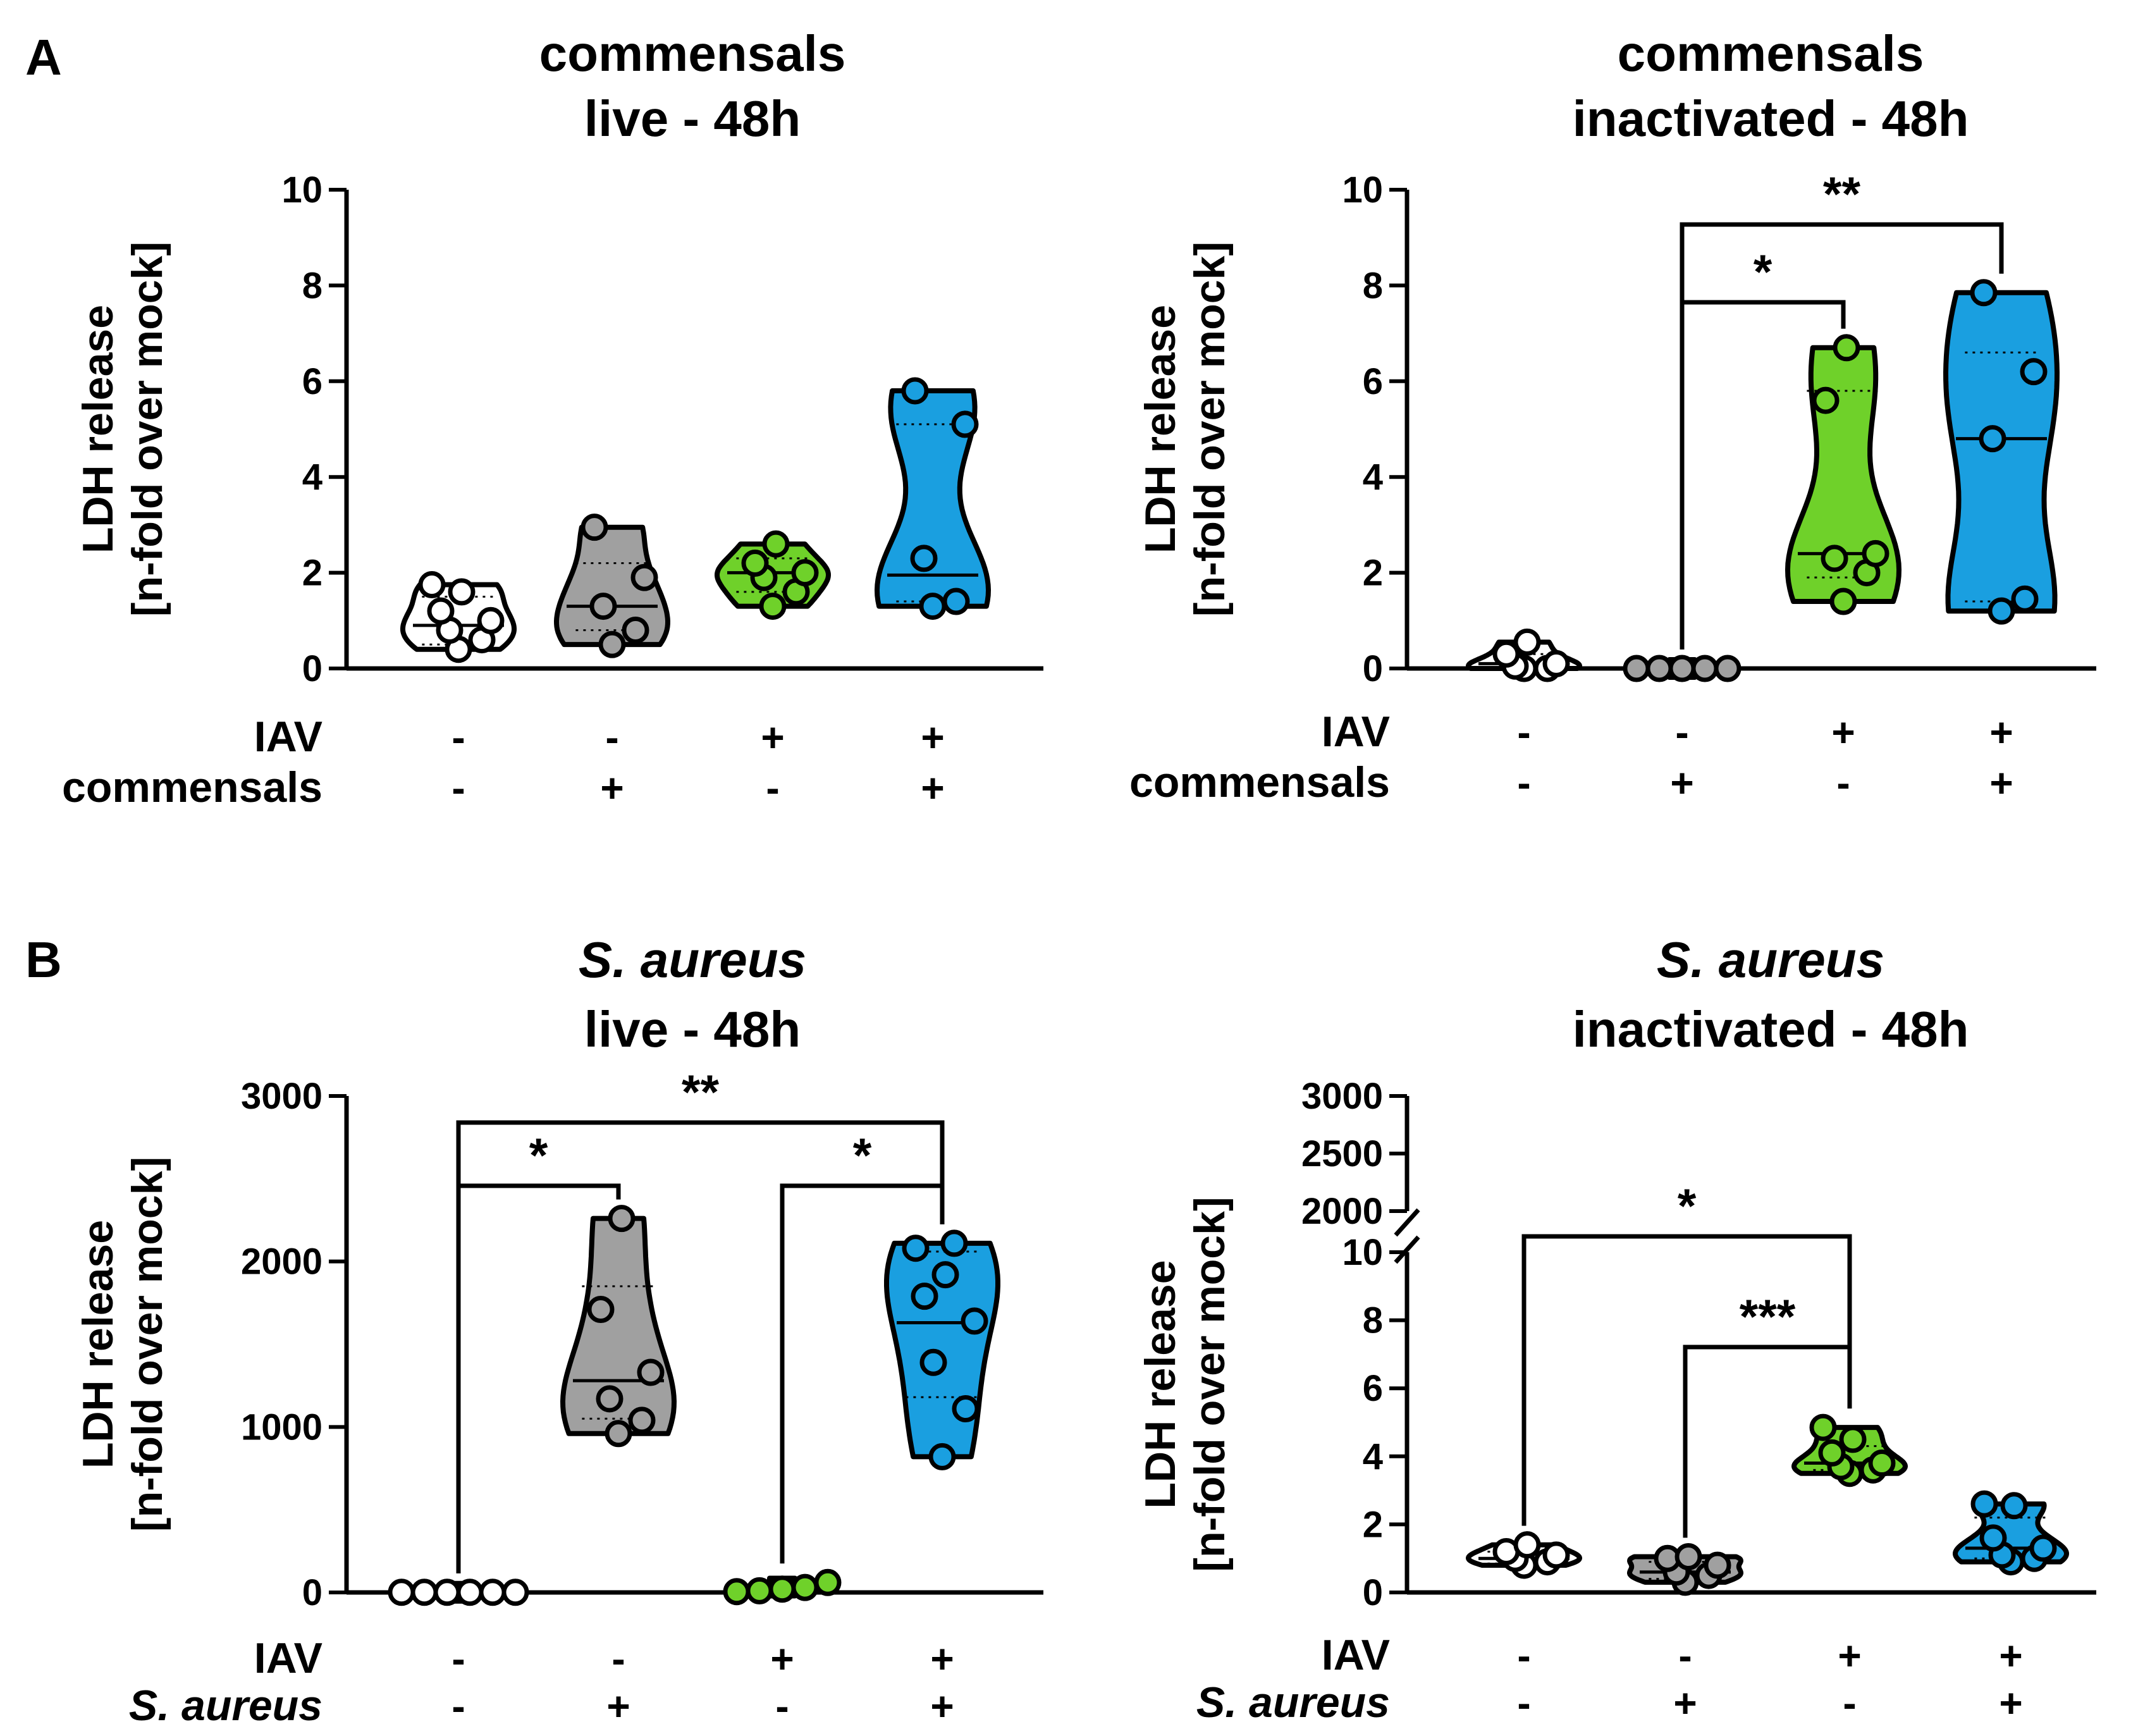 The width and height of the screenshot is (2138, 1736). What do you see at coordinates (1842, 194) in the screenshot?
I see `significance-label: **` at bounding box center [1842, 194].